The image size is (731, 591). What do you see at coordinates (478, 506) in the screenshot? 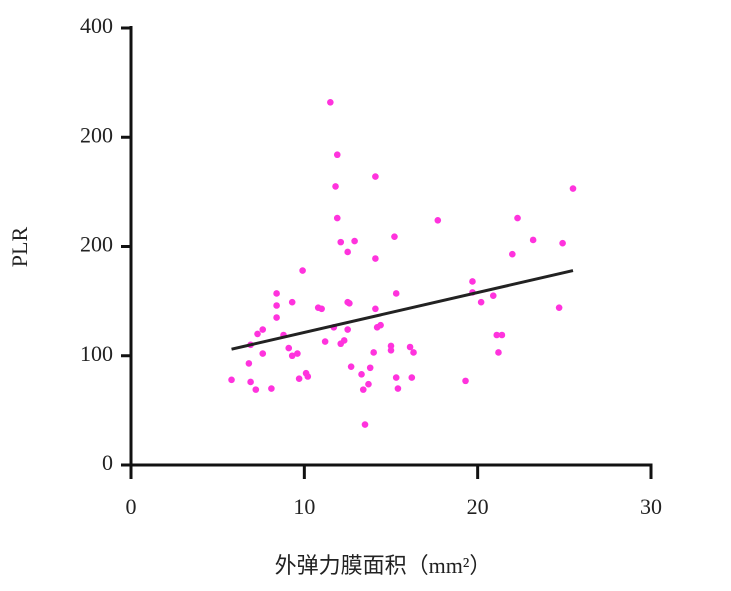
I see `x-tick-label: 20` at bounding box center [478, 506].